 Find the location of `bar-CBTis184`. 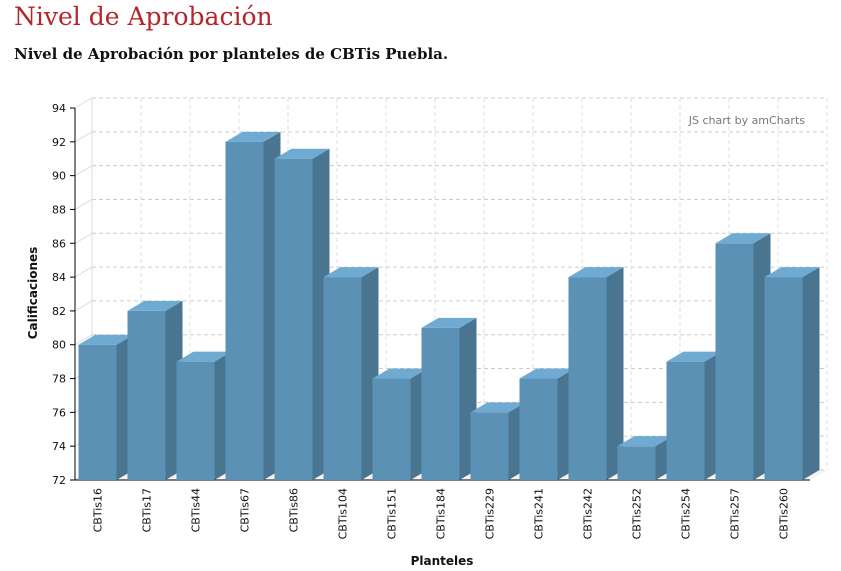

bar-CBTis184 is located at coordinates (449, 398).